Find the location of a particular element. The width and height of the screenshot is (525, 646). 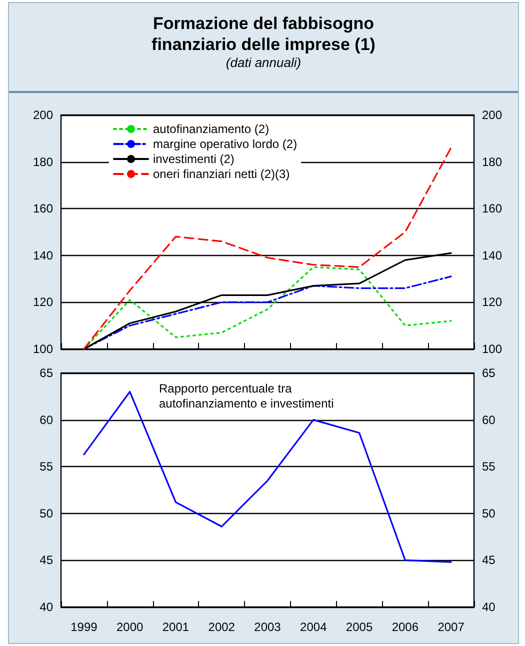

legend-label: investimenti (2) is located at coordinates (193, 159).